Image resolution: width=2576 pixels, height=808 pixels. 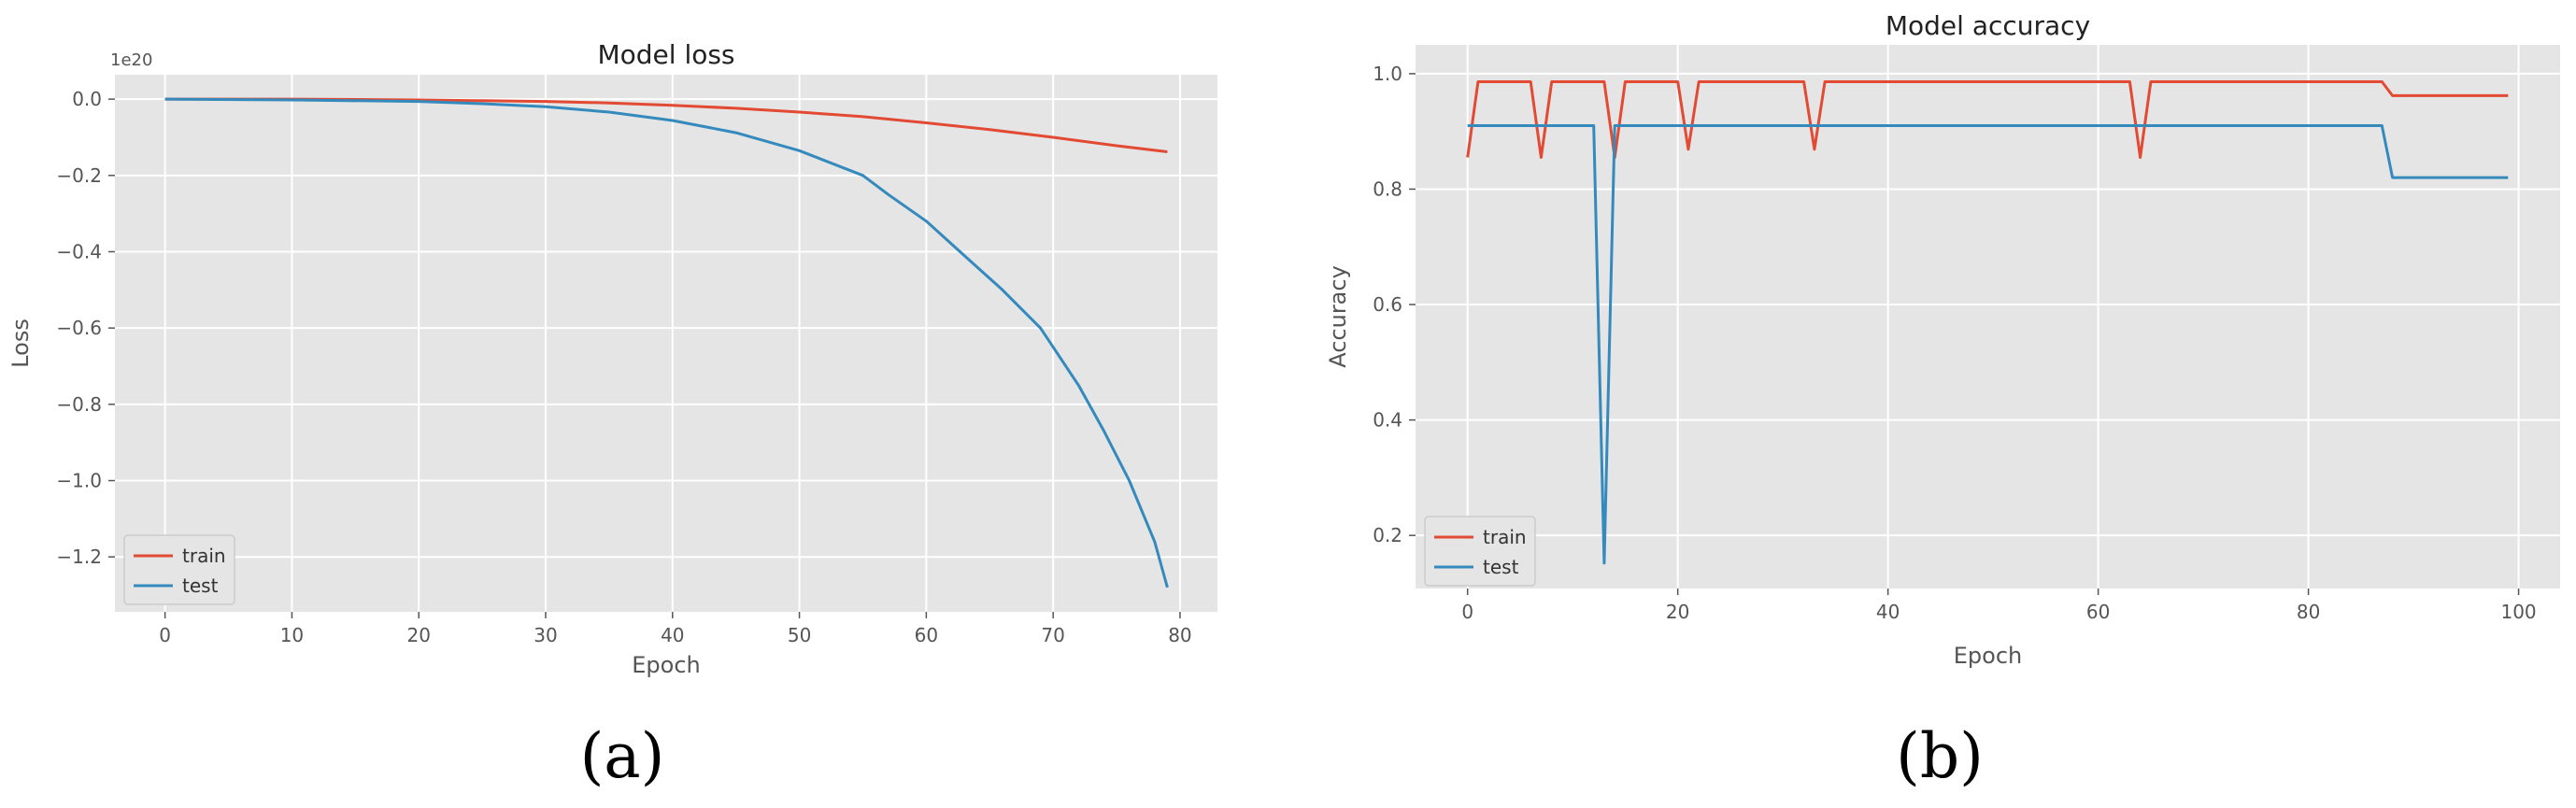 What do you see at coordinates (79, 404) in the screenshot?
I see `y-tick-label: −0.8` at bounding box center [79, 404].